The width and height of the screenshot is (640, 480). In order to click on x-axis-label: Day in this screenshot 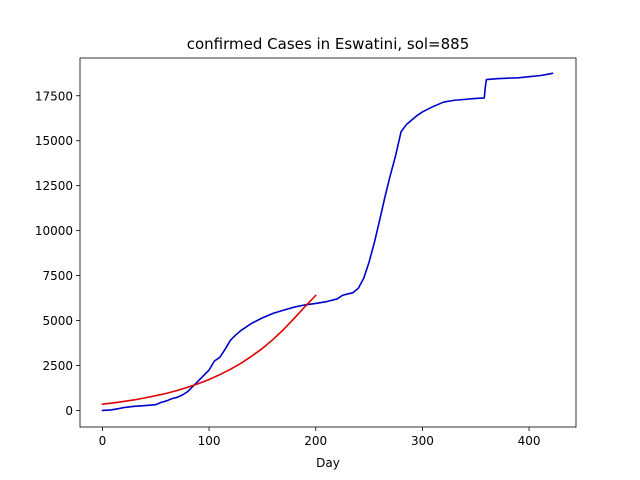, I will do `click(328, 463)`.